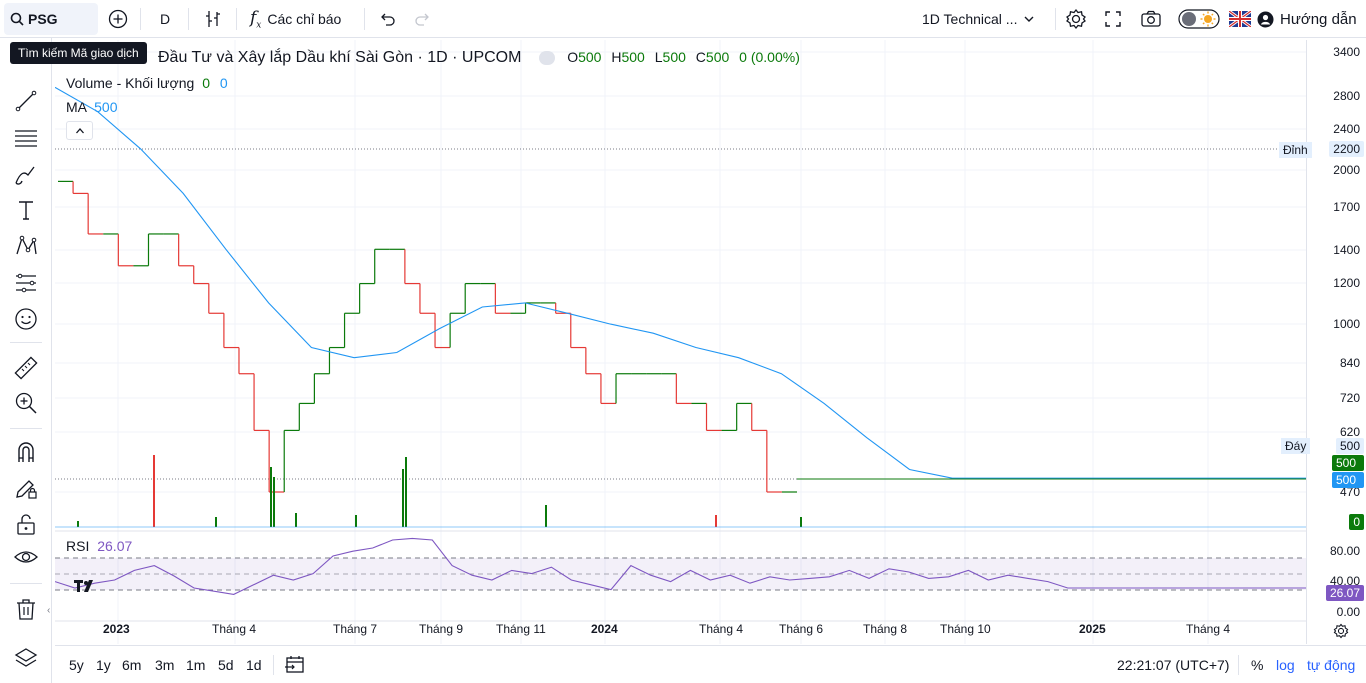 The height and width of the screenshot is (683, 1366). I want to click on text-icon, so click(26, 210).